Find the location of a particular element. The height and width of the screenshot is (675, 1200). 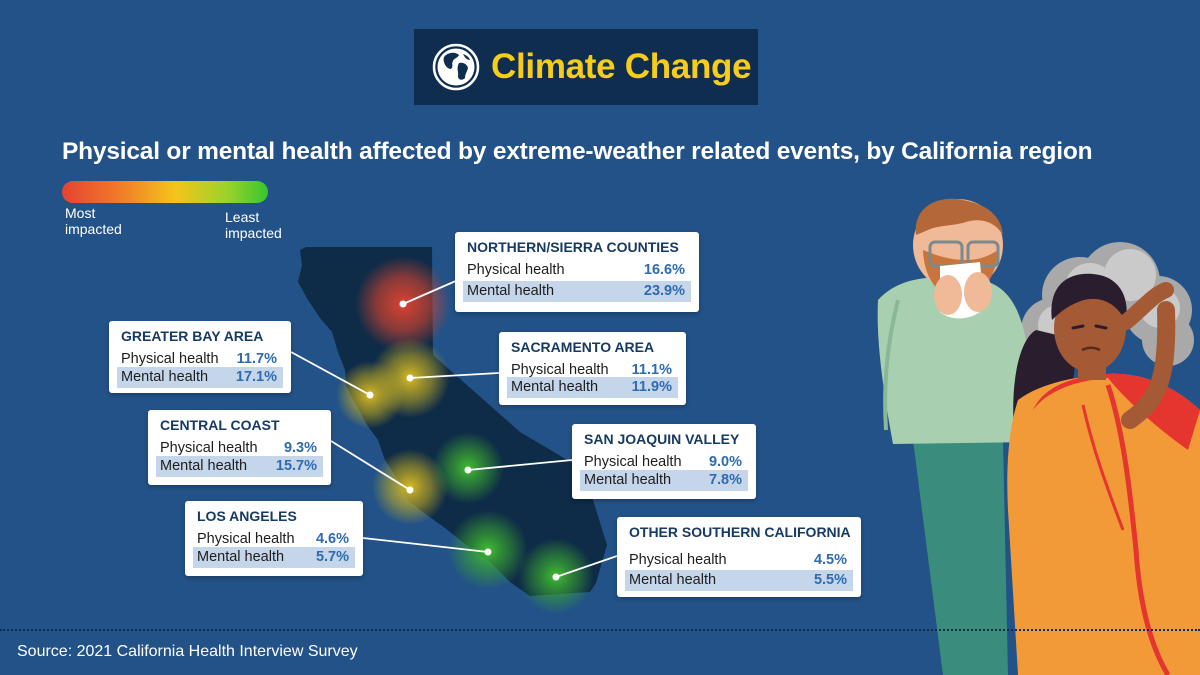

marker-greater-bay is located at coordinates (370, 395).